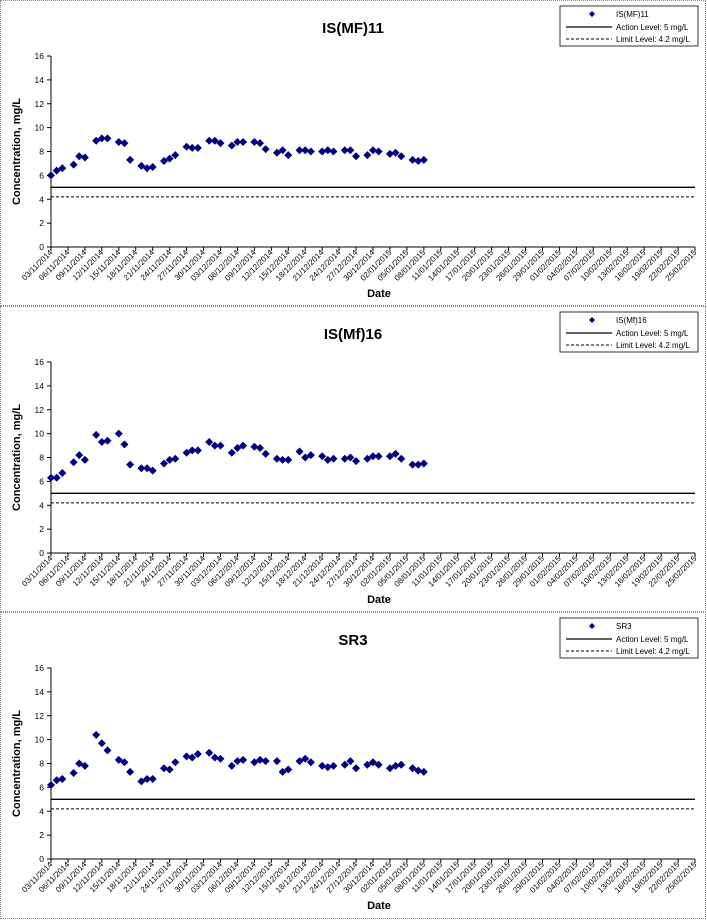 This screenshot has height=920, width=707. Describe the element at coordinates (352, 640) in the screenshot. I see `chart-title: SR3` at that location.